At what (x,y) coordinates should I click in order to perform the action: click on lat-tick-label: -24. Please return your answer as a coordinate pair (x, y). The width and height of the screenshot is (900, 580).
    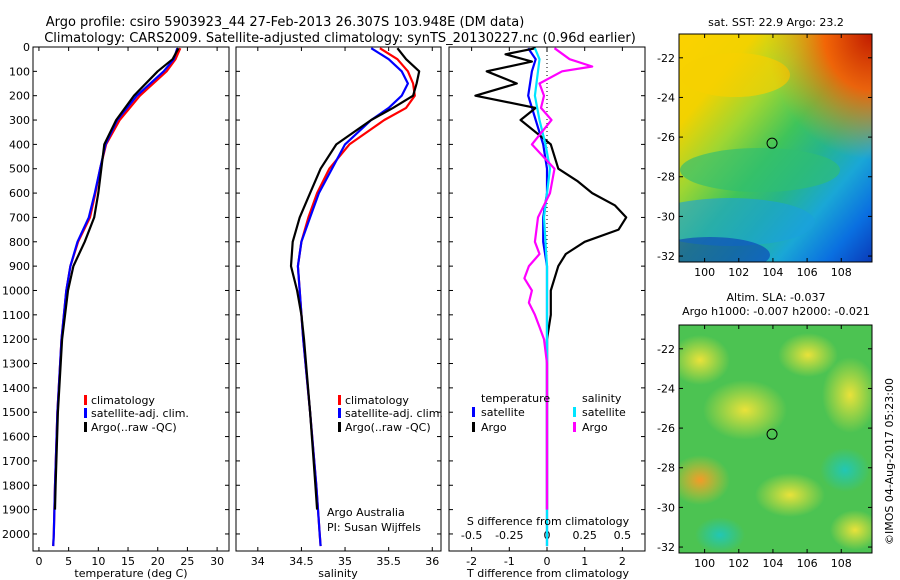
    Looking at the image, I should click on (666, 97).